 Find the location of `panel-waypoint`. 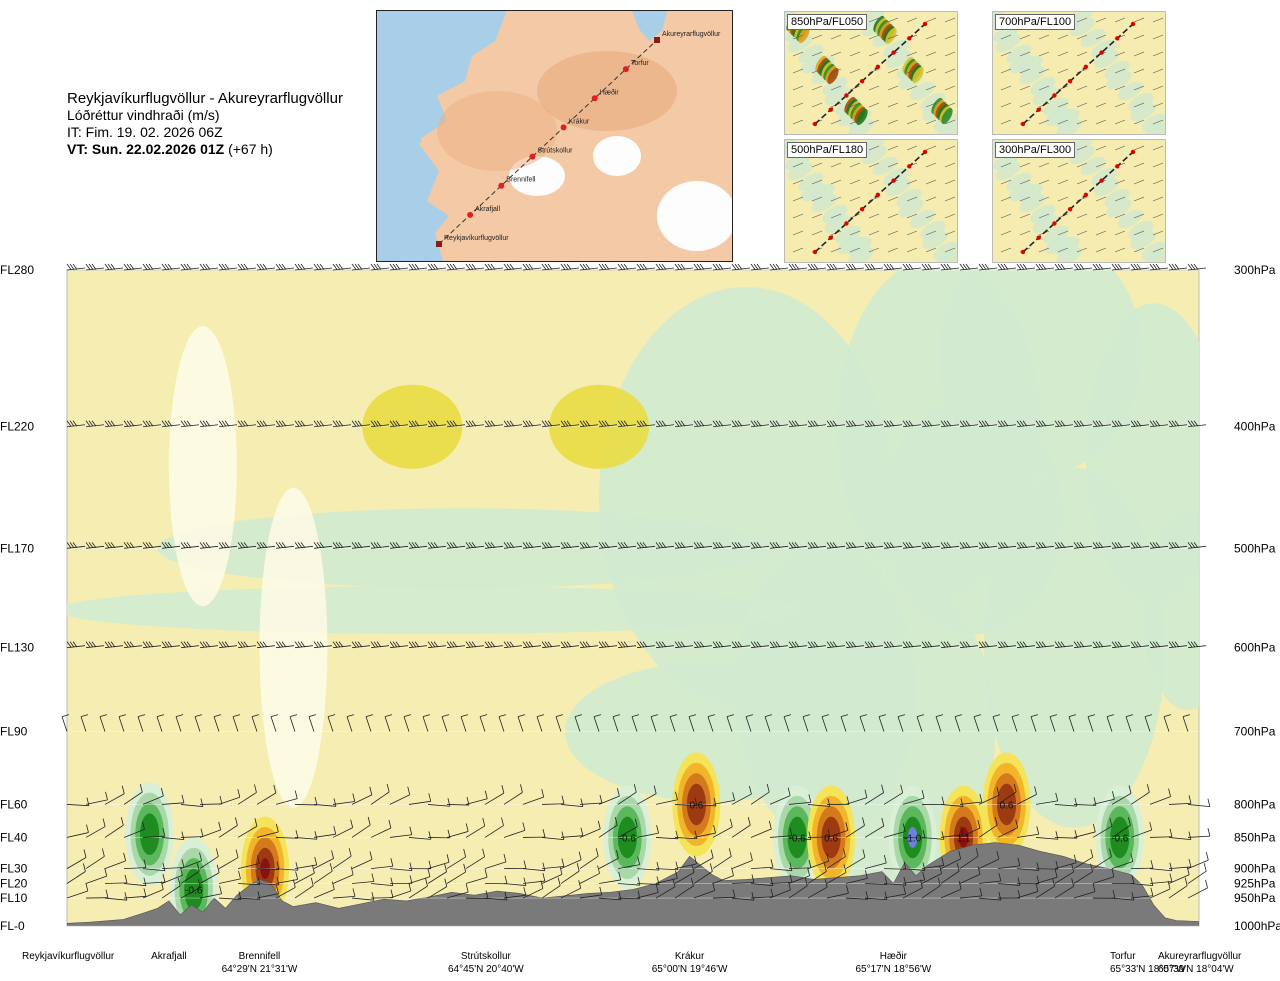

panel-waypoint is located at coordinates (909, 38).